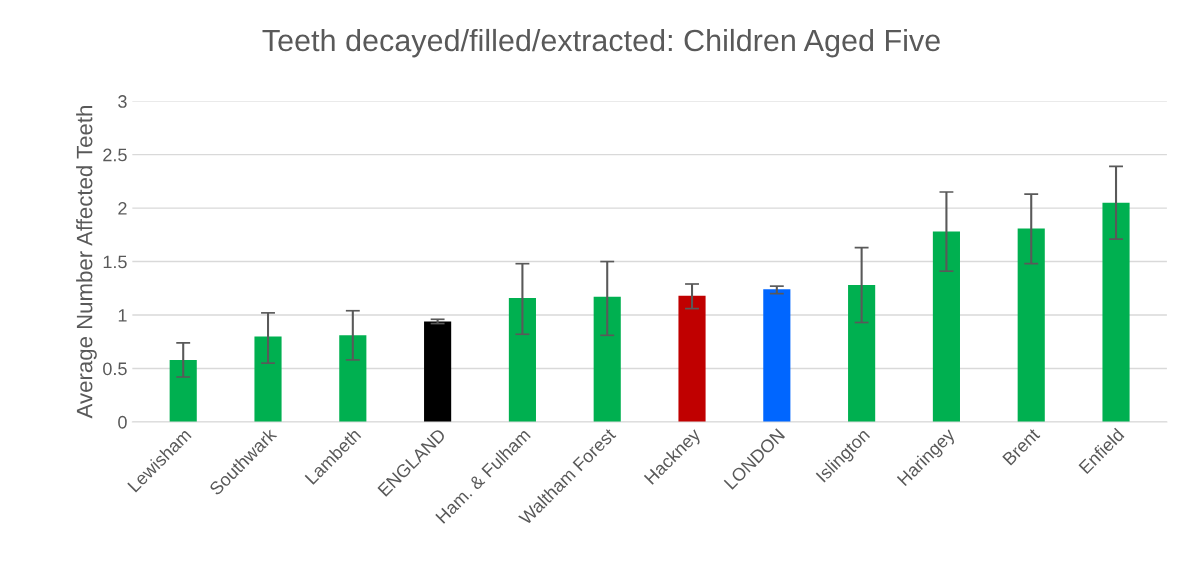 This screenshot has height=578, width=1203. What do you see at coordinates (601, 43) in the screenshot?
I see `chart-title: Teeth decayed/filled/extracted: Children Aged Five` at bounding box center [601, 43].